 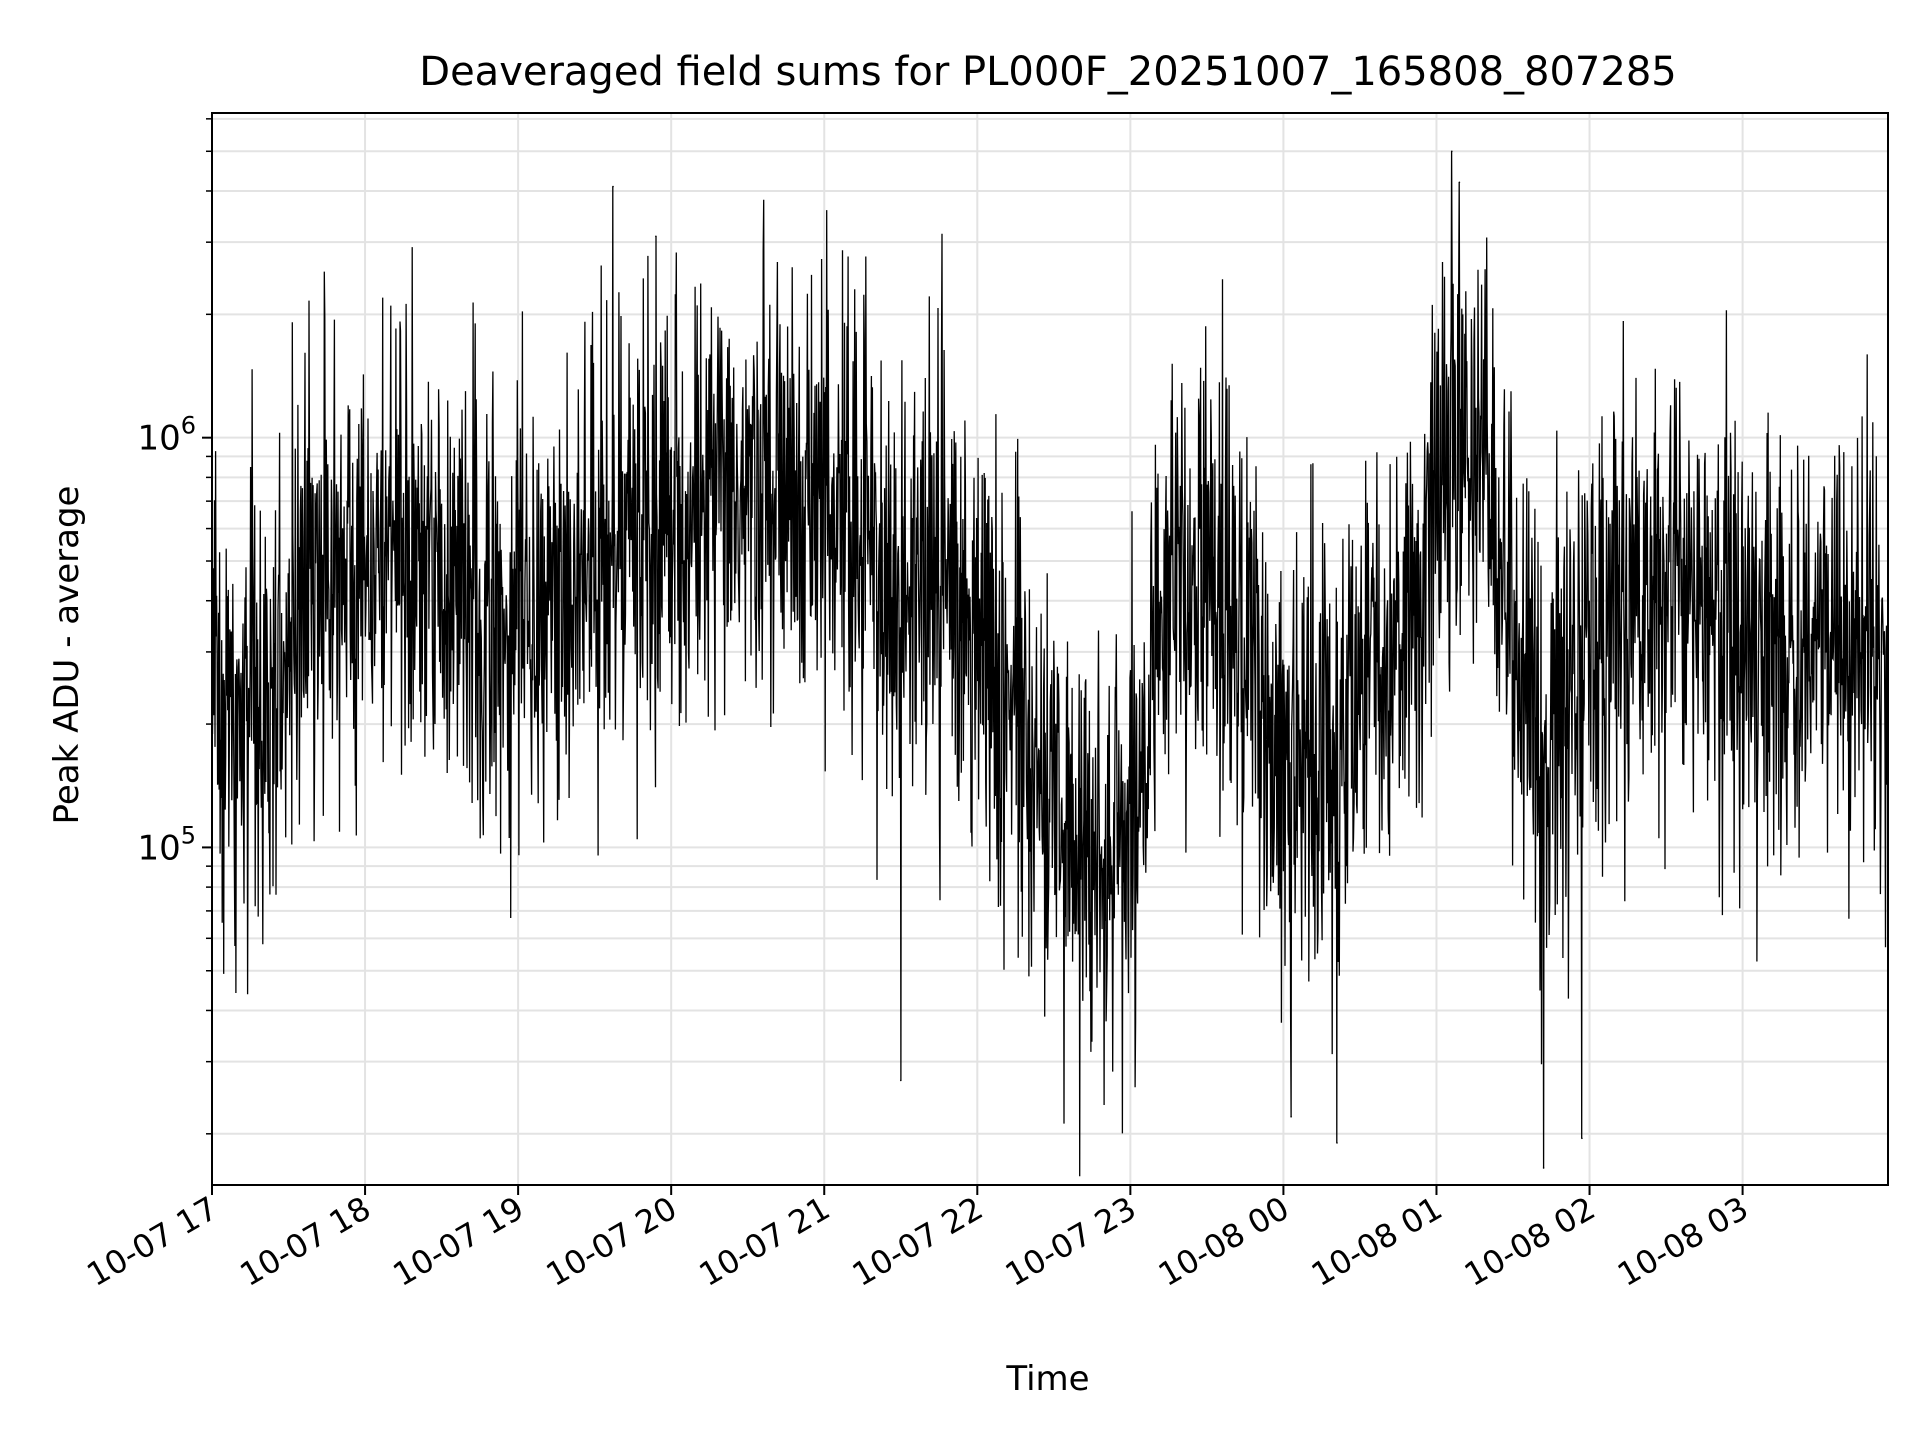 I want to click on y-axis-label: Peak ADU - average, so click(x=67, y=655).